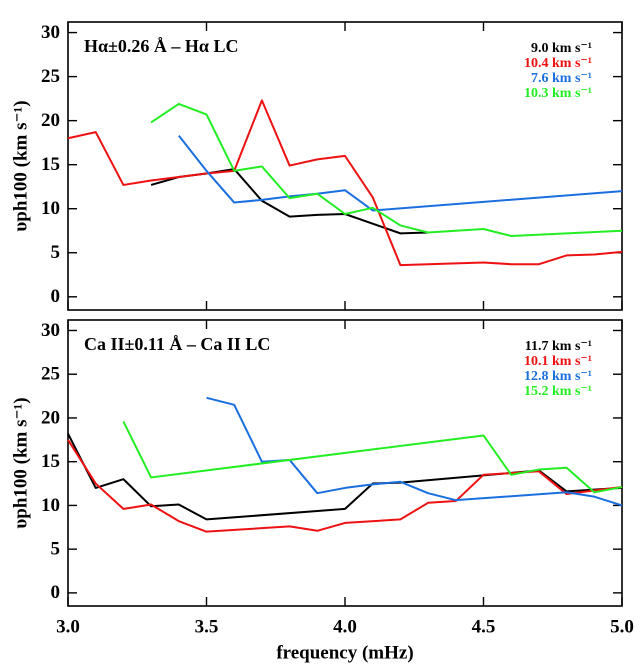  Describe the element at coordinates (558, 93) in the screenshot. I see `legend-entry: 10.3 km s⁻¹` at that location.